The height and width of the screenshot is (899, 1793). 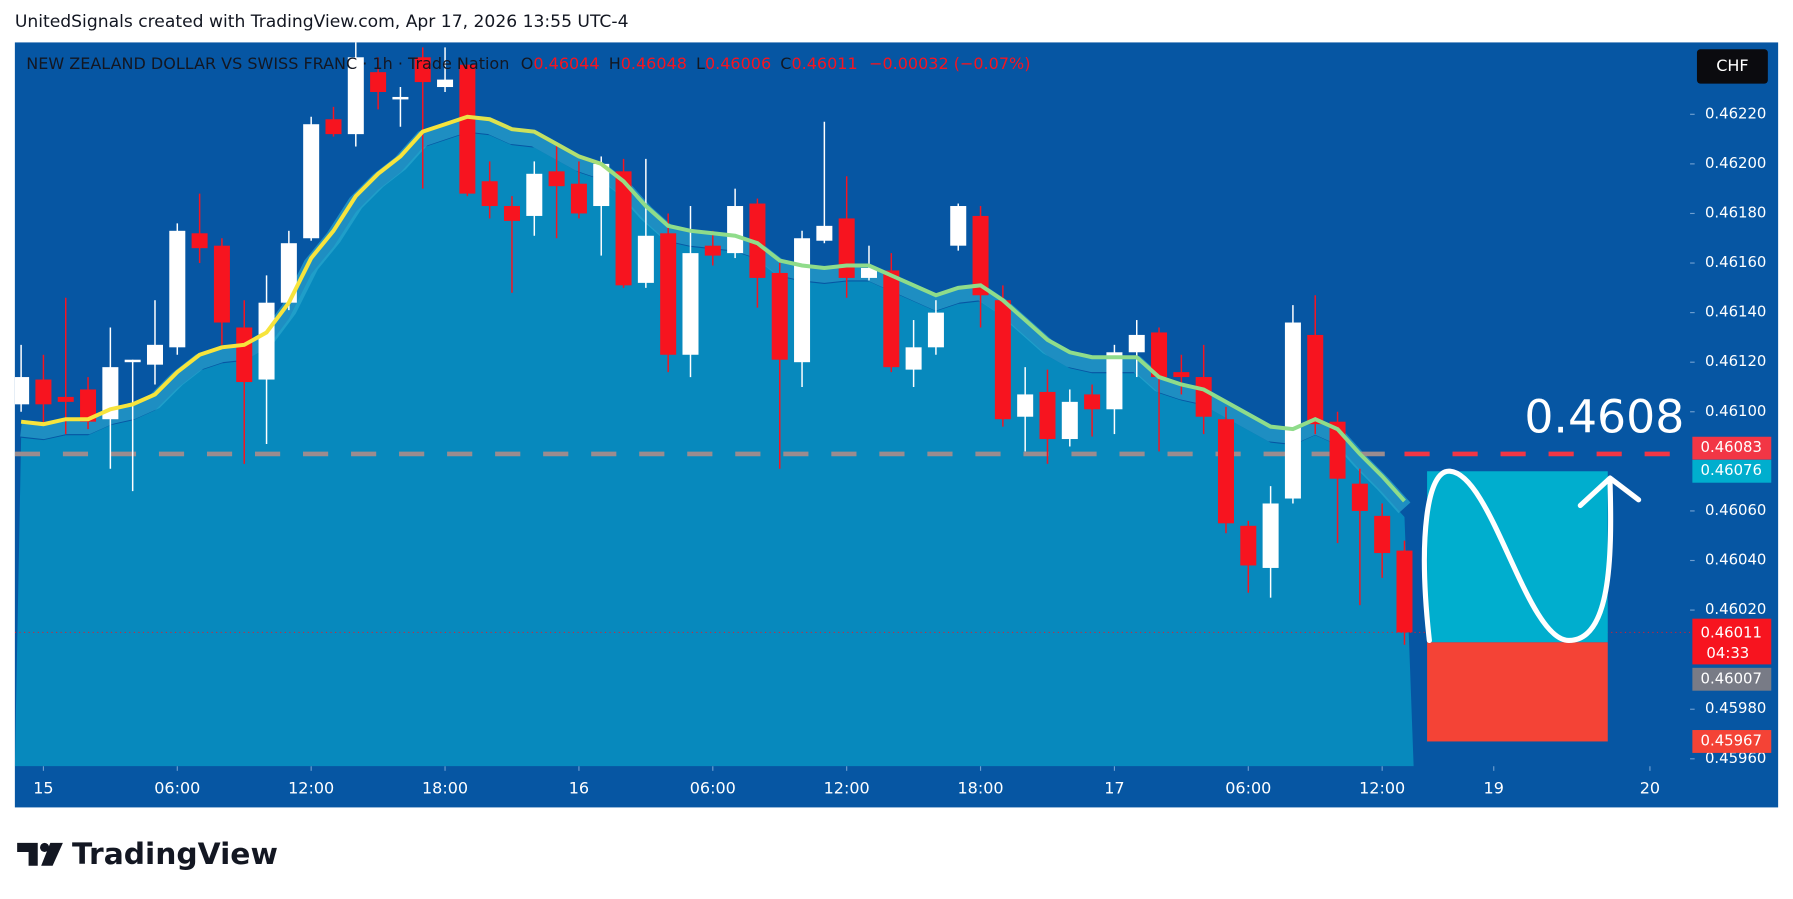 I want to click on y-tick-label: 0.46220, so click(x=1735, y=113).